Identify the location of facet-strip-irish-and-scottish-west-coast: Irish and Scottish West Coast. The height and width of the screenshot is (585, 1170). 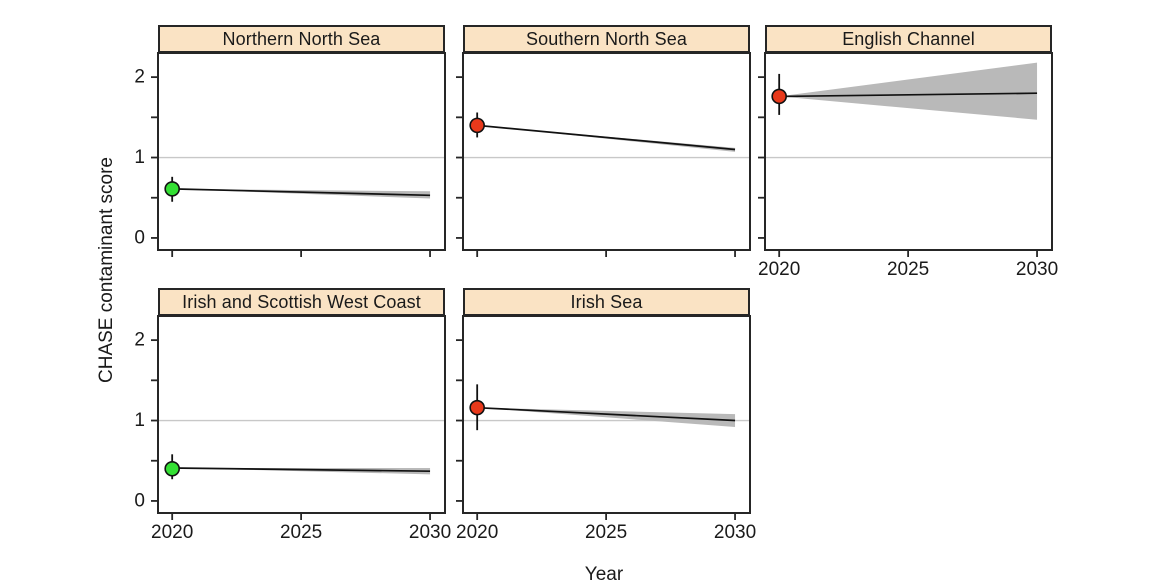
(301, 302).